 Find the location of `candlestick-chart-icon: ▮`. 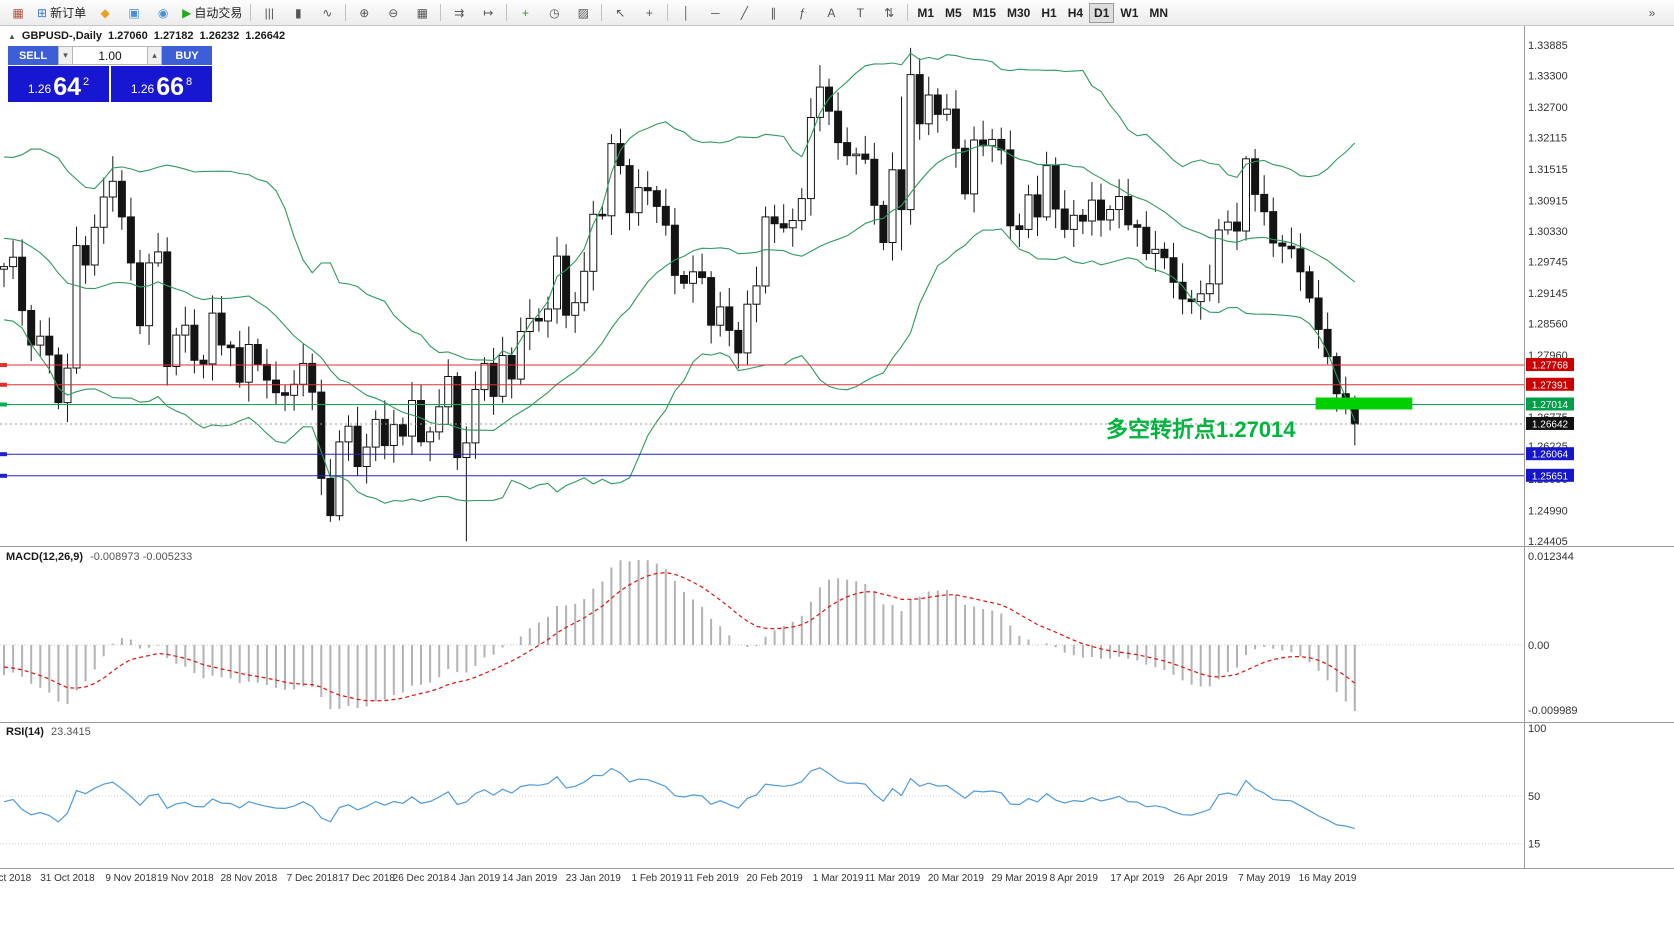

candlestick-chart-icon: ▮ is located at coordinates (298, 13).